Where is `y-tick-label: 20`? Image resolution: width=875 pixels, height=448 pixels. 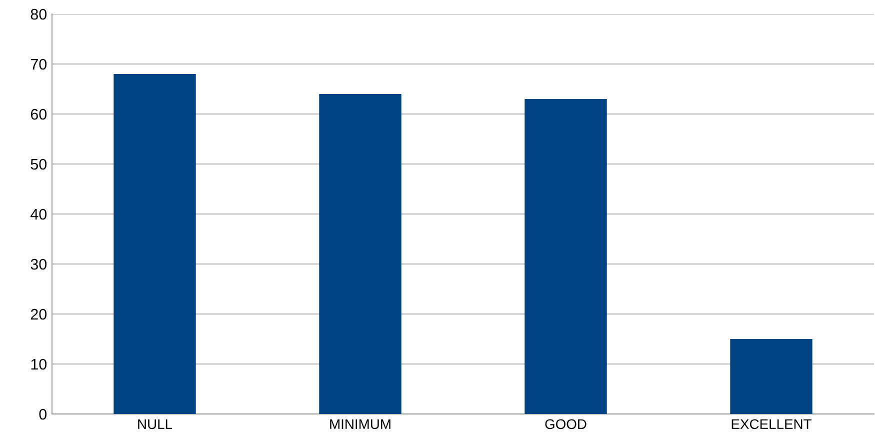 y-tick-label: 20 is located at coordinates (38, 314).